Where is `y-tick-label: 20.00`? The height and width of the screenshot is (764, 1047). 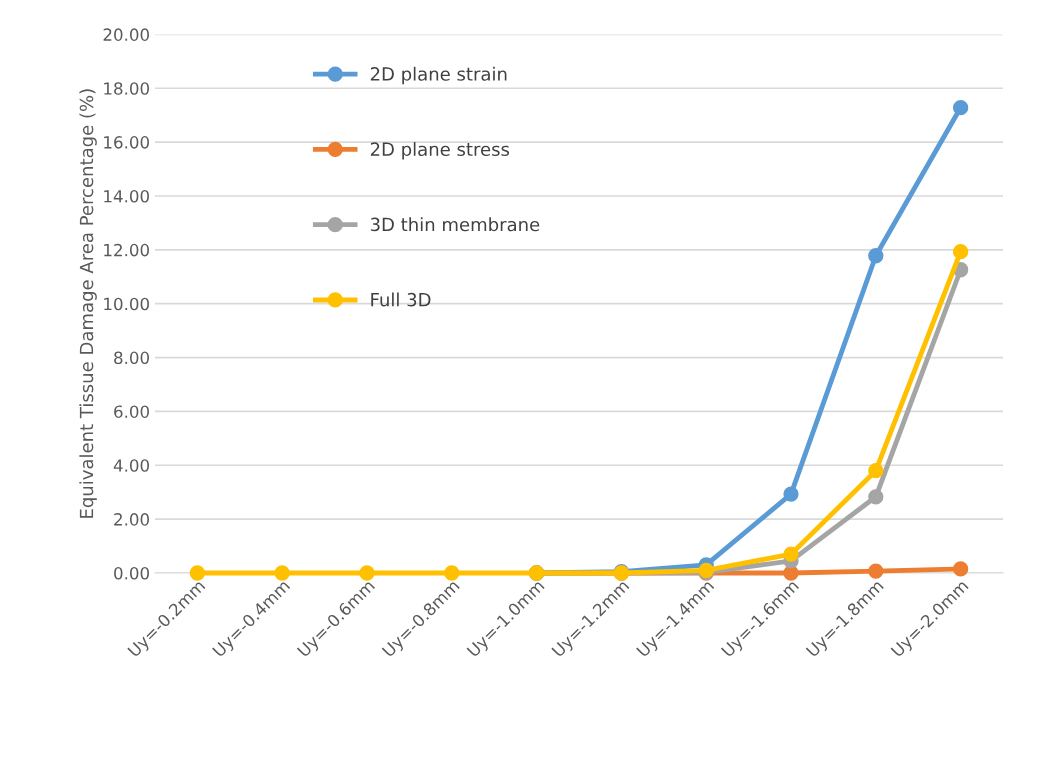 y-tick-label: 20.00 is located at coordinates (126, 34).